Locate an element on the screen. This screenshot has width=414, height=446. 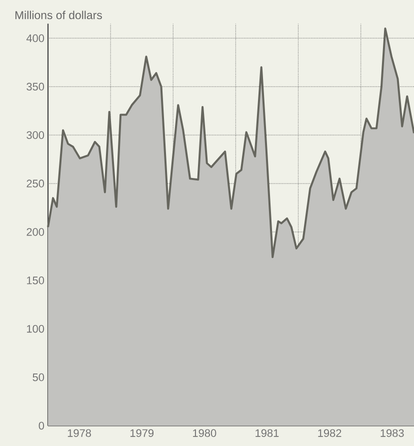
x-tick-label: 1981 is located at coordinates (267, 433).